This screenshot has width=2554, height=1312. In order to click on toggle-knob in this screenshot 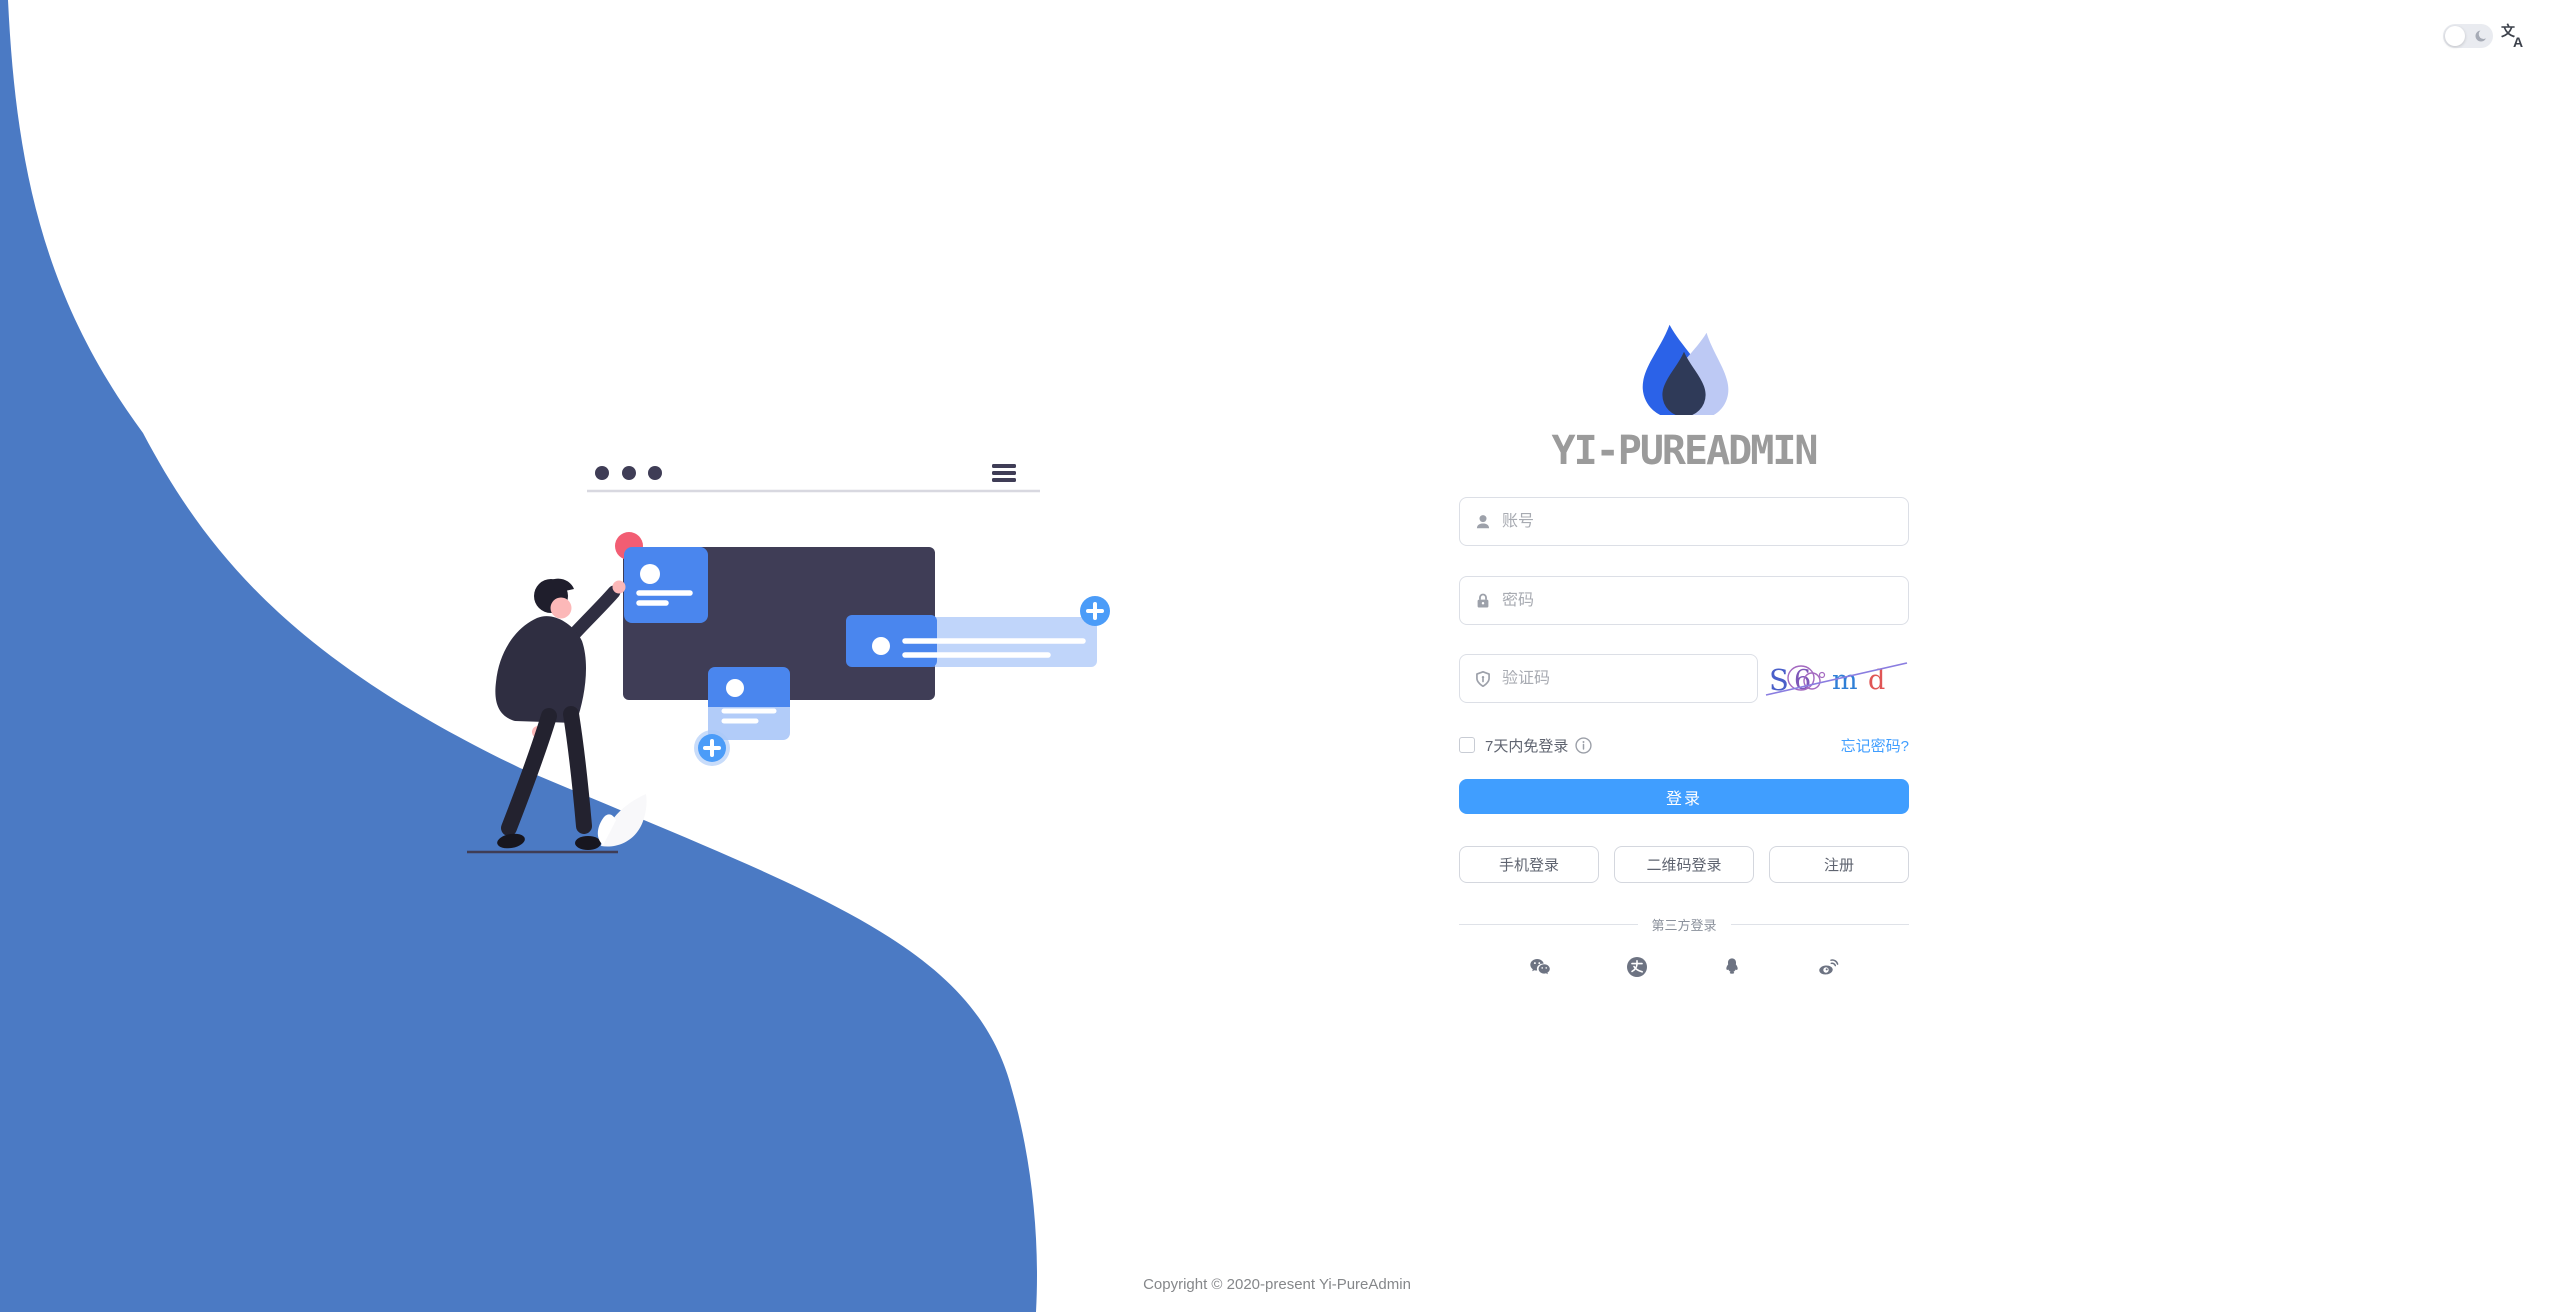, I will do `click(2455, 36)`.